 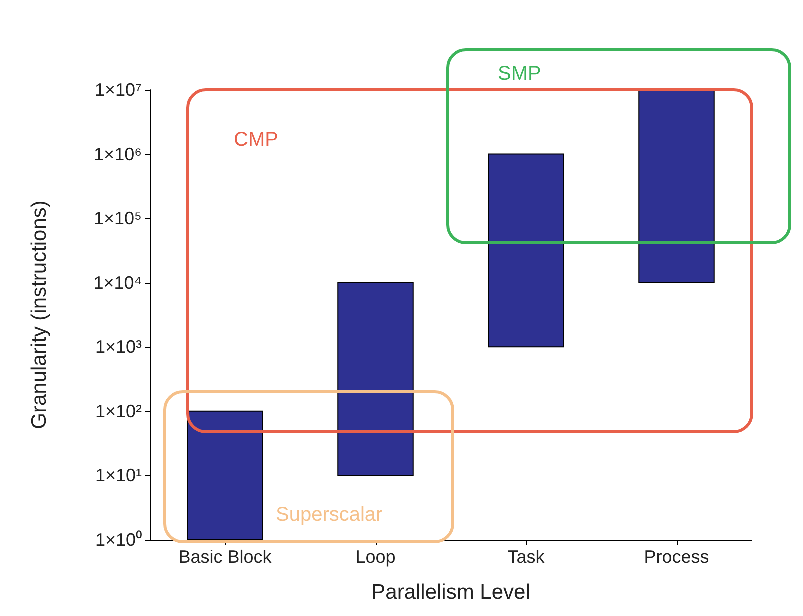 What do you see at coordinates (527, 557) in the screenshot?
I see `x-tick-label: Task` at bounding box center [527, 557].